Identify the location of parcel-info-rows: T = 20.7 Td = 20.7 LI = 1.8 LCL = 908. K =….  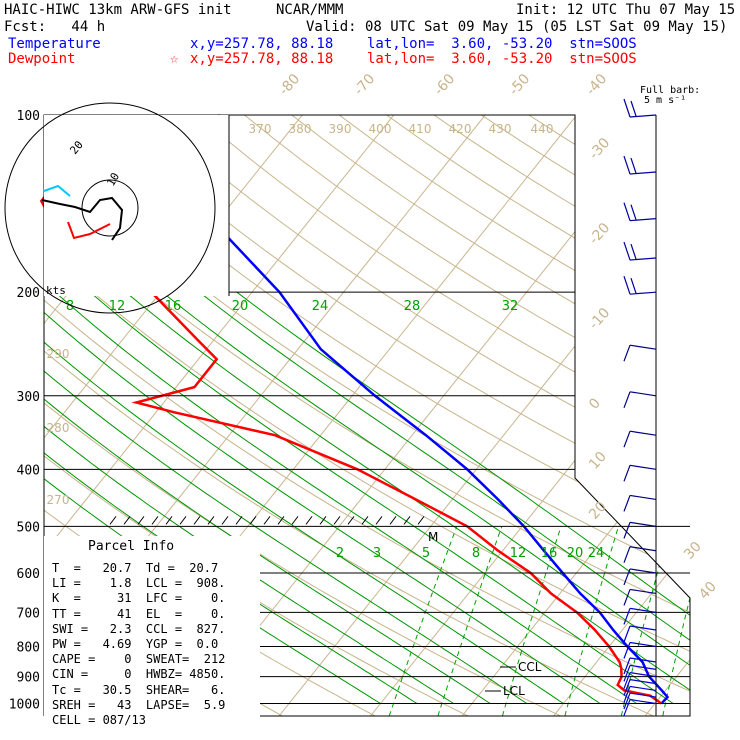
(138, 644).